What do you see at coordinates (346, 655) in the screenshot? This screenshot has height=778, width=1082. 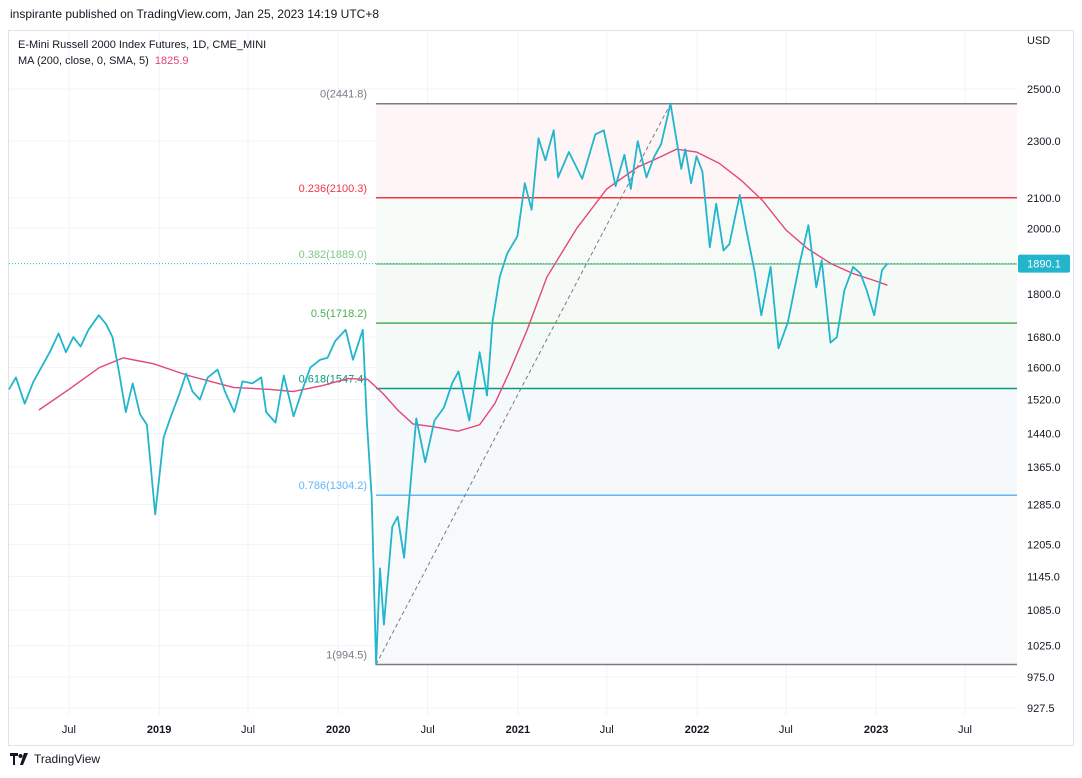 I see `fib-level-label: 1(994.5)` at bounding box center [346, 655].